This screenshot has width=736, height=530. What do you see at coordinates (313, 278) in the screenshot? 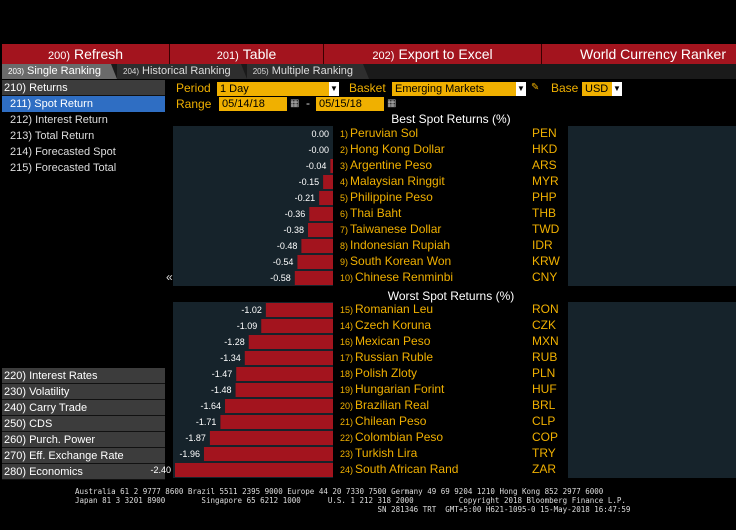
I see `bar-cny` at bounding box center [313, 278].